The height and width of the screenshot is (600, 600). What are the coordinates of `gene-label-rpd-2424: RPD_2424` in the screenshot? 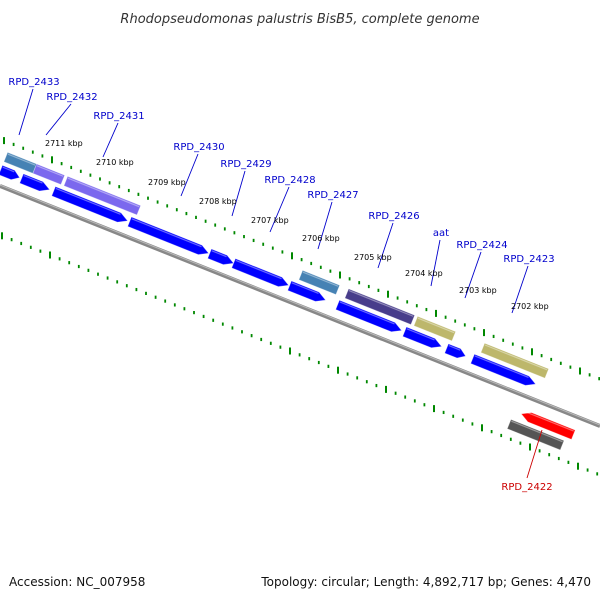 It's located at (481, 245).